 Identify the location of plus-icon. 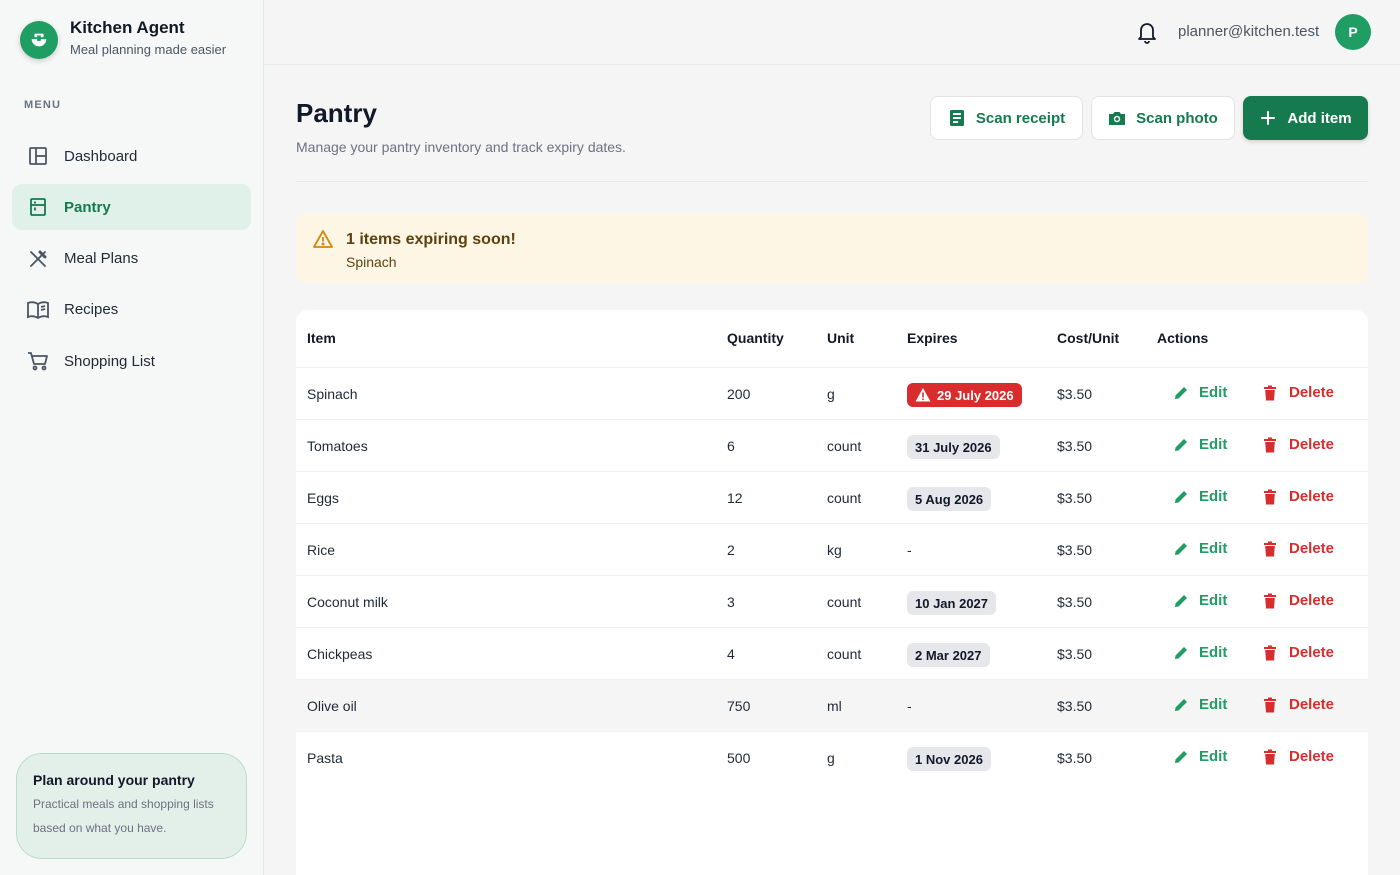
(1268, 118).